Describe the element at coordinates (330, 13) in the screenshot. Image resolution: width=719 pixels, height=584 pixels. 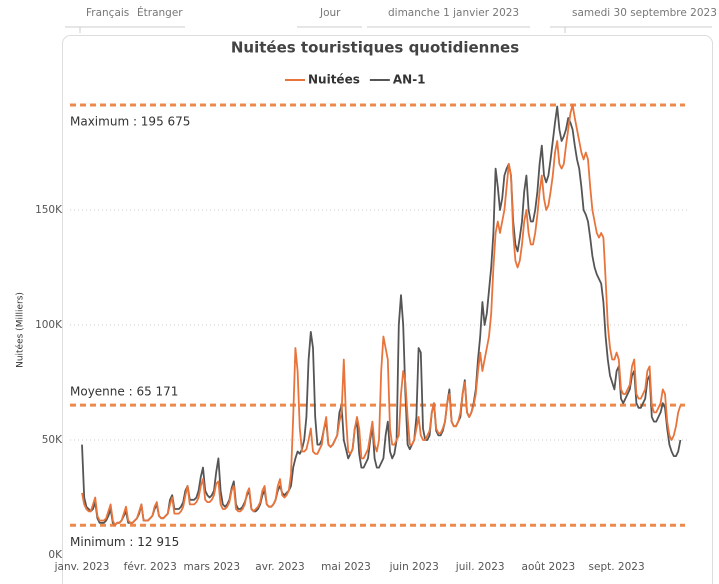
I see `slicer-option: Jour` at that location.